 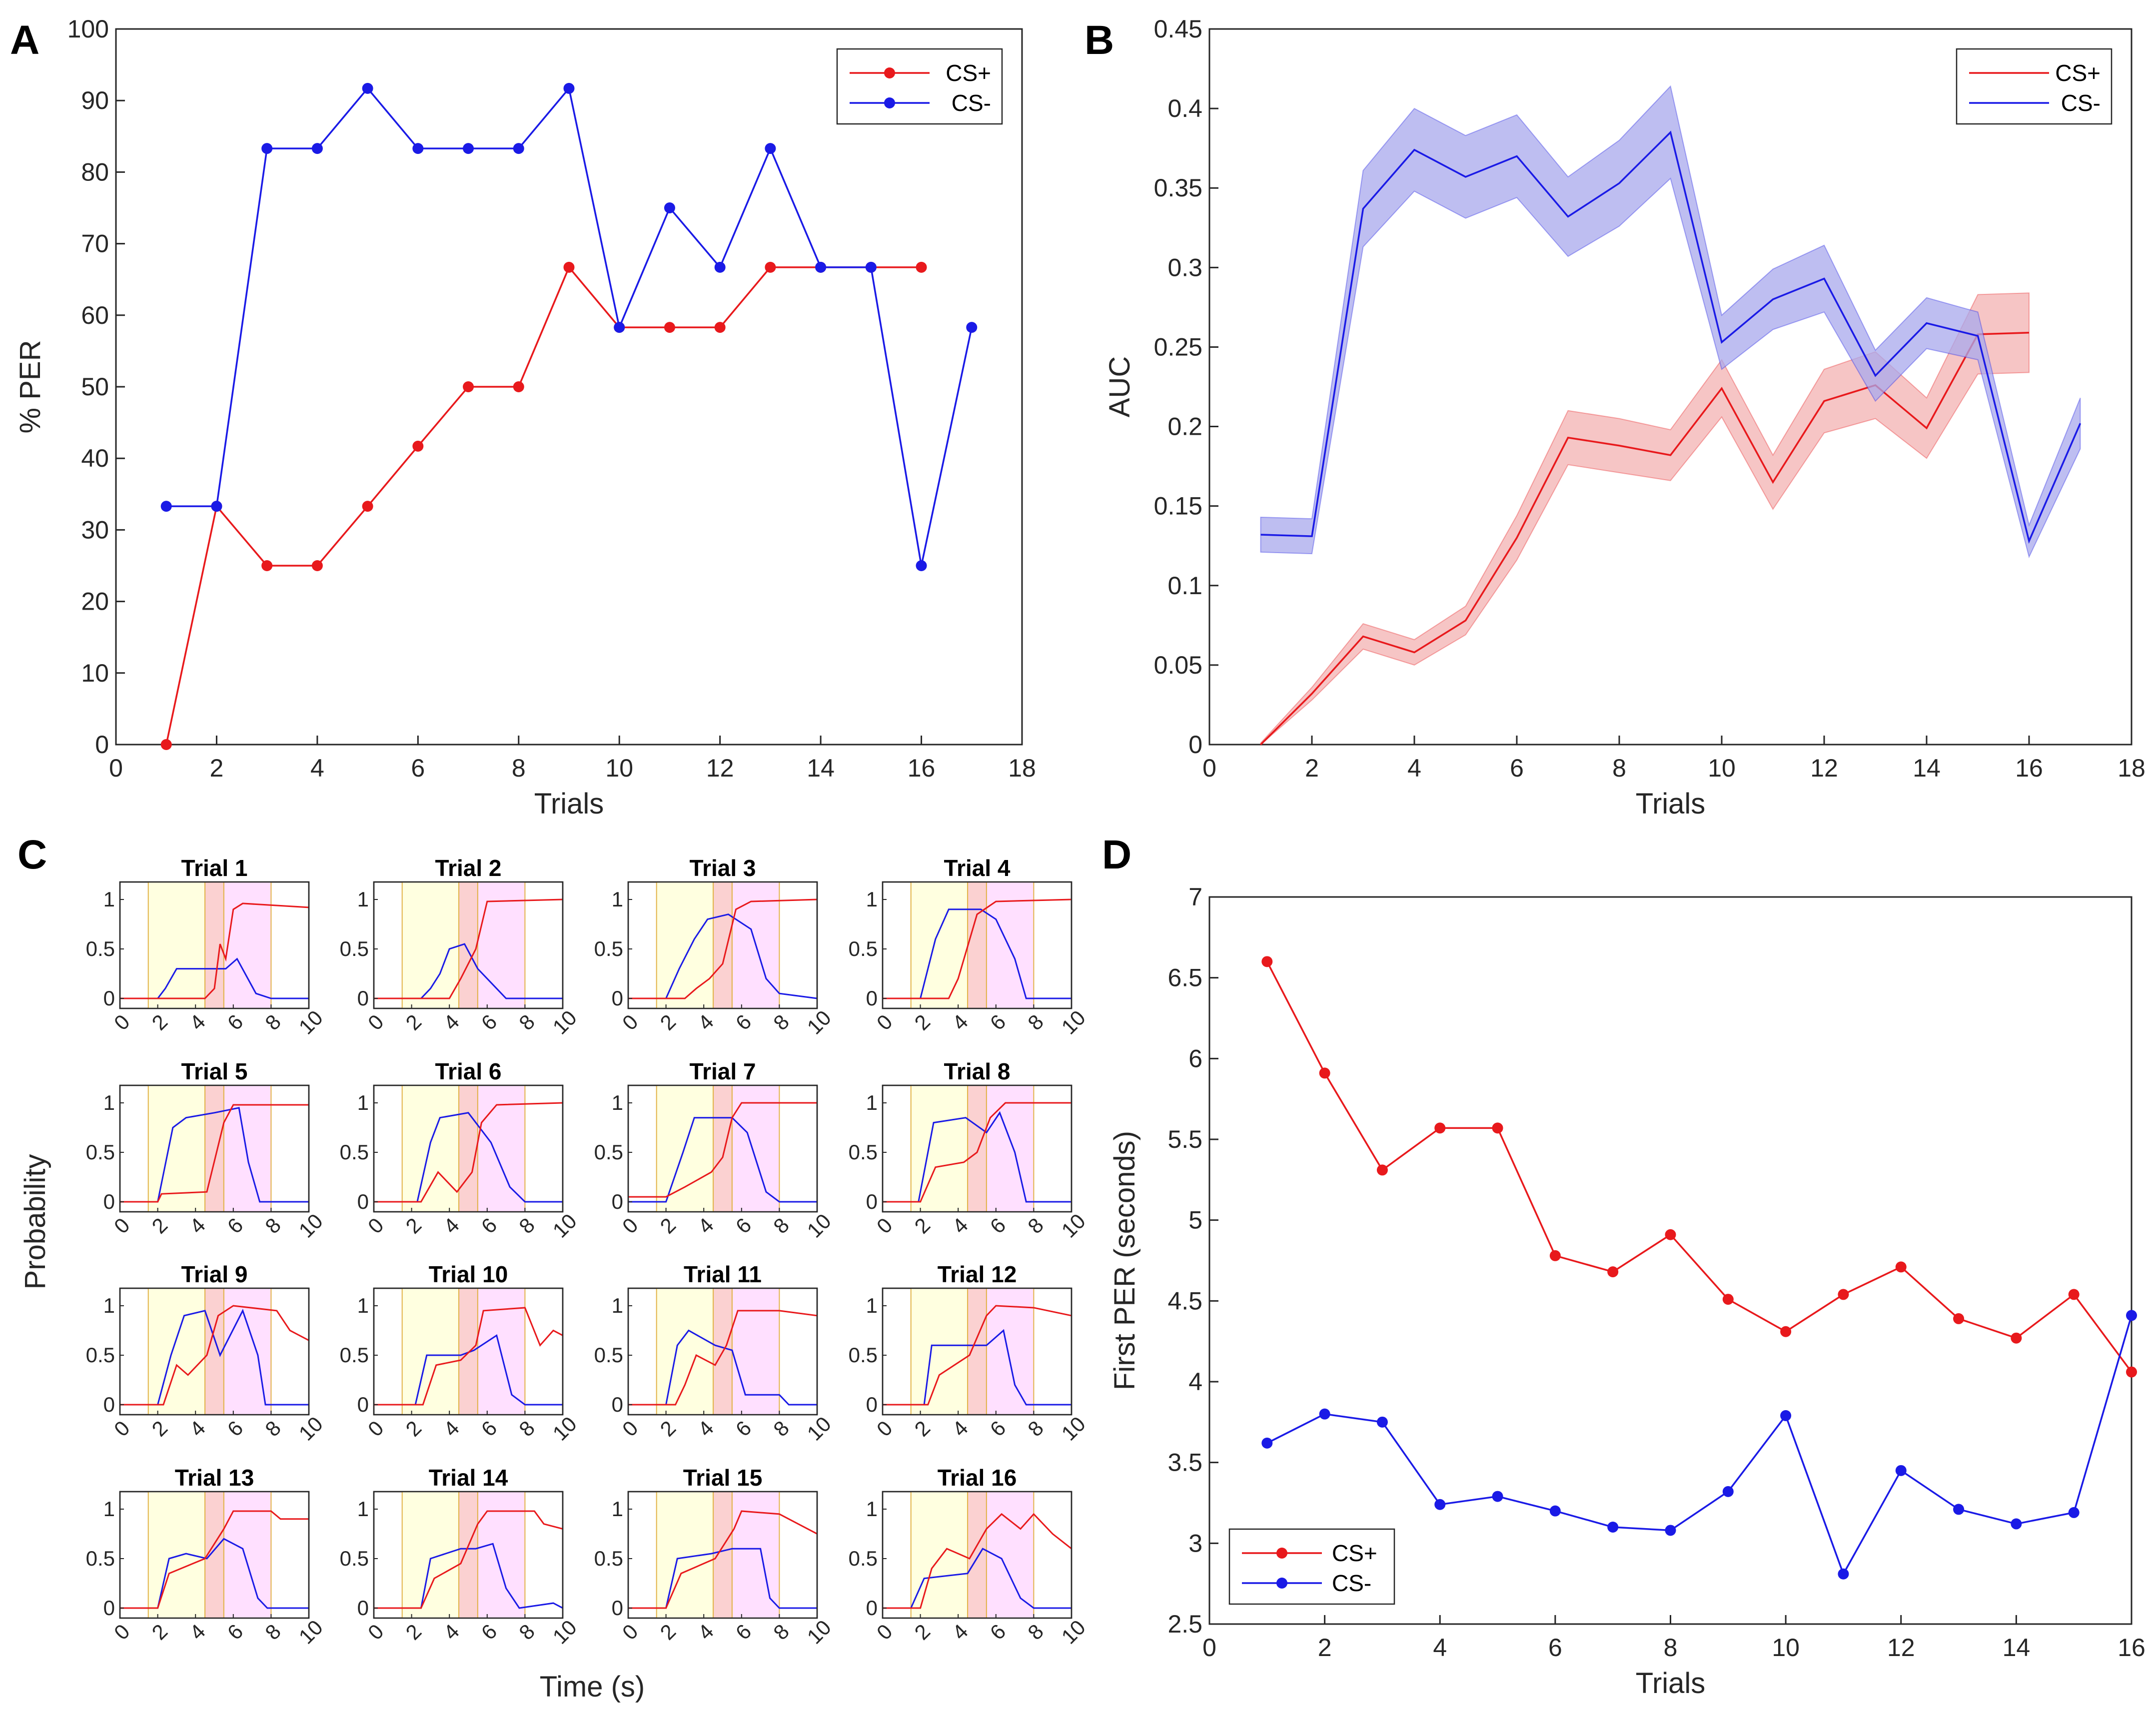 I want to click on legend-marker-cs-minus, so click(x=889, y=102).